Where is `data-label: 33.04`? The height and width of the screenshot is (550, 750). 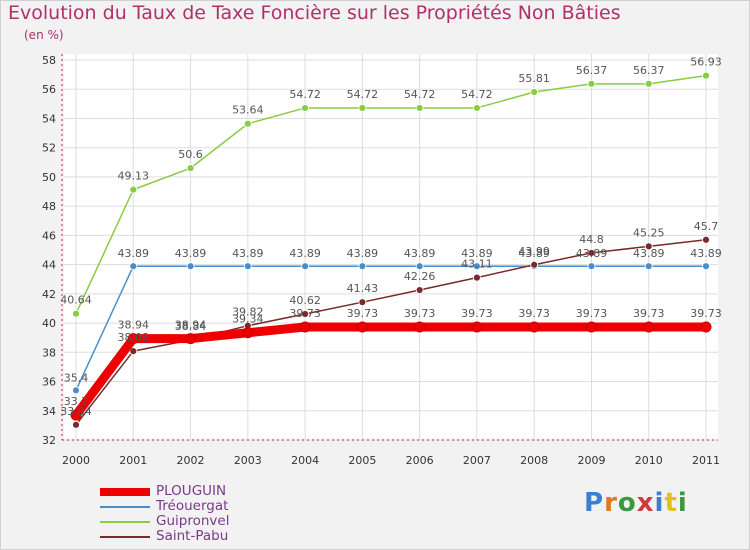 data-label: 33.04 is located at coordinates (76, 411).